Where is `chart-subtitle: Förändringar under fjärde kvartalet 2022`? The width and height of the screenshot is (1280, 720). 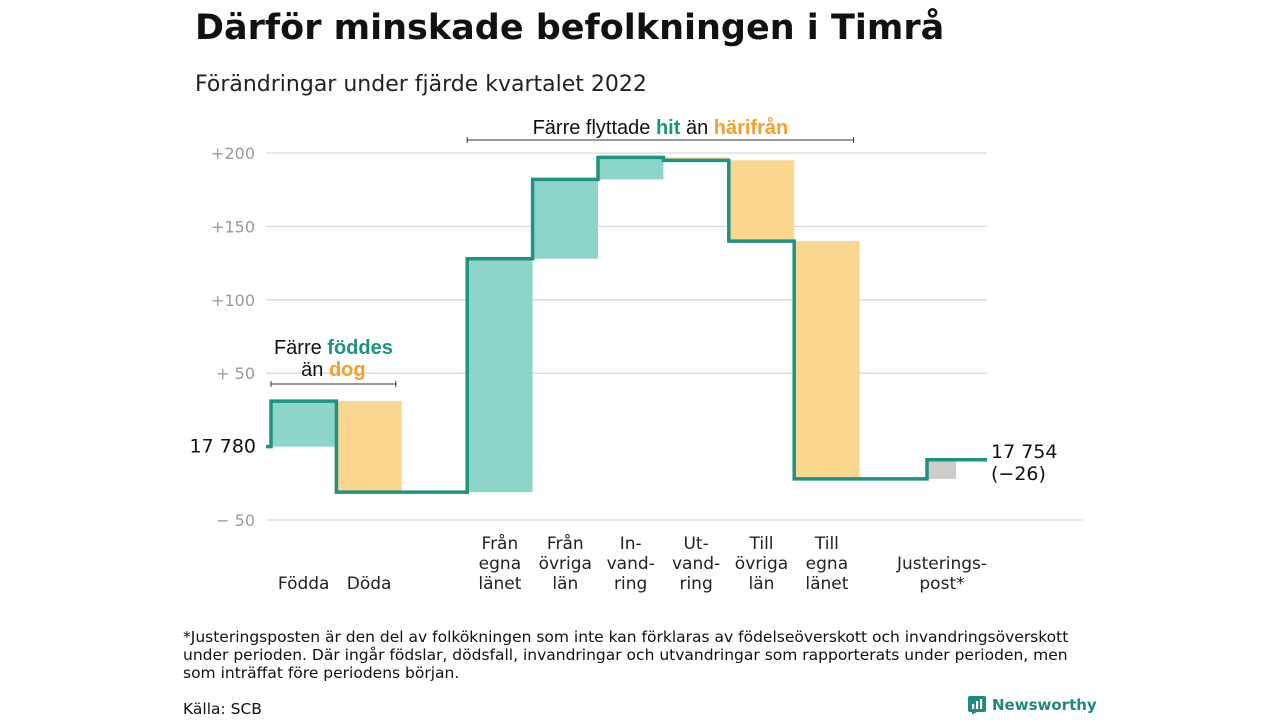 chart-subtitle: Förändringar under fjärde kvartalet 2022 is located at coordinates (421, 84).